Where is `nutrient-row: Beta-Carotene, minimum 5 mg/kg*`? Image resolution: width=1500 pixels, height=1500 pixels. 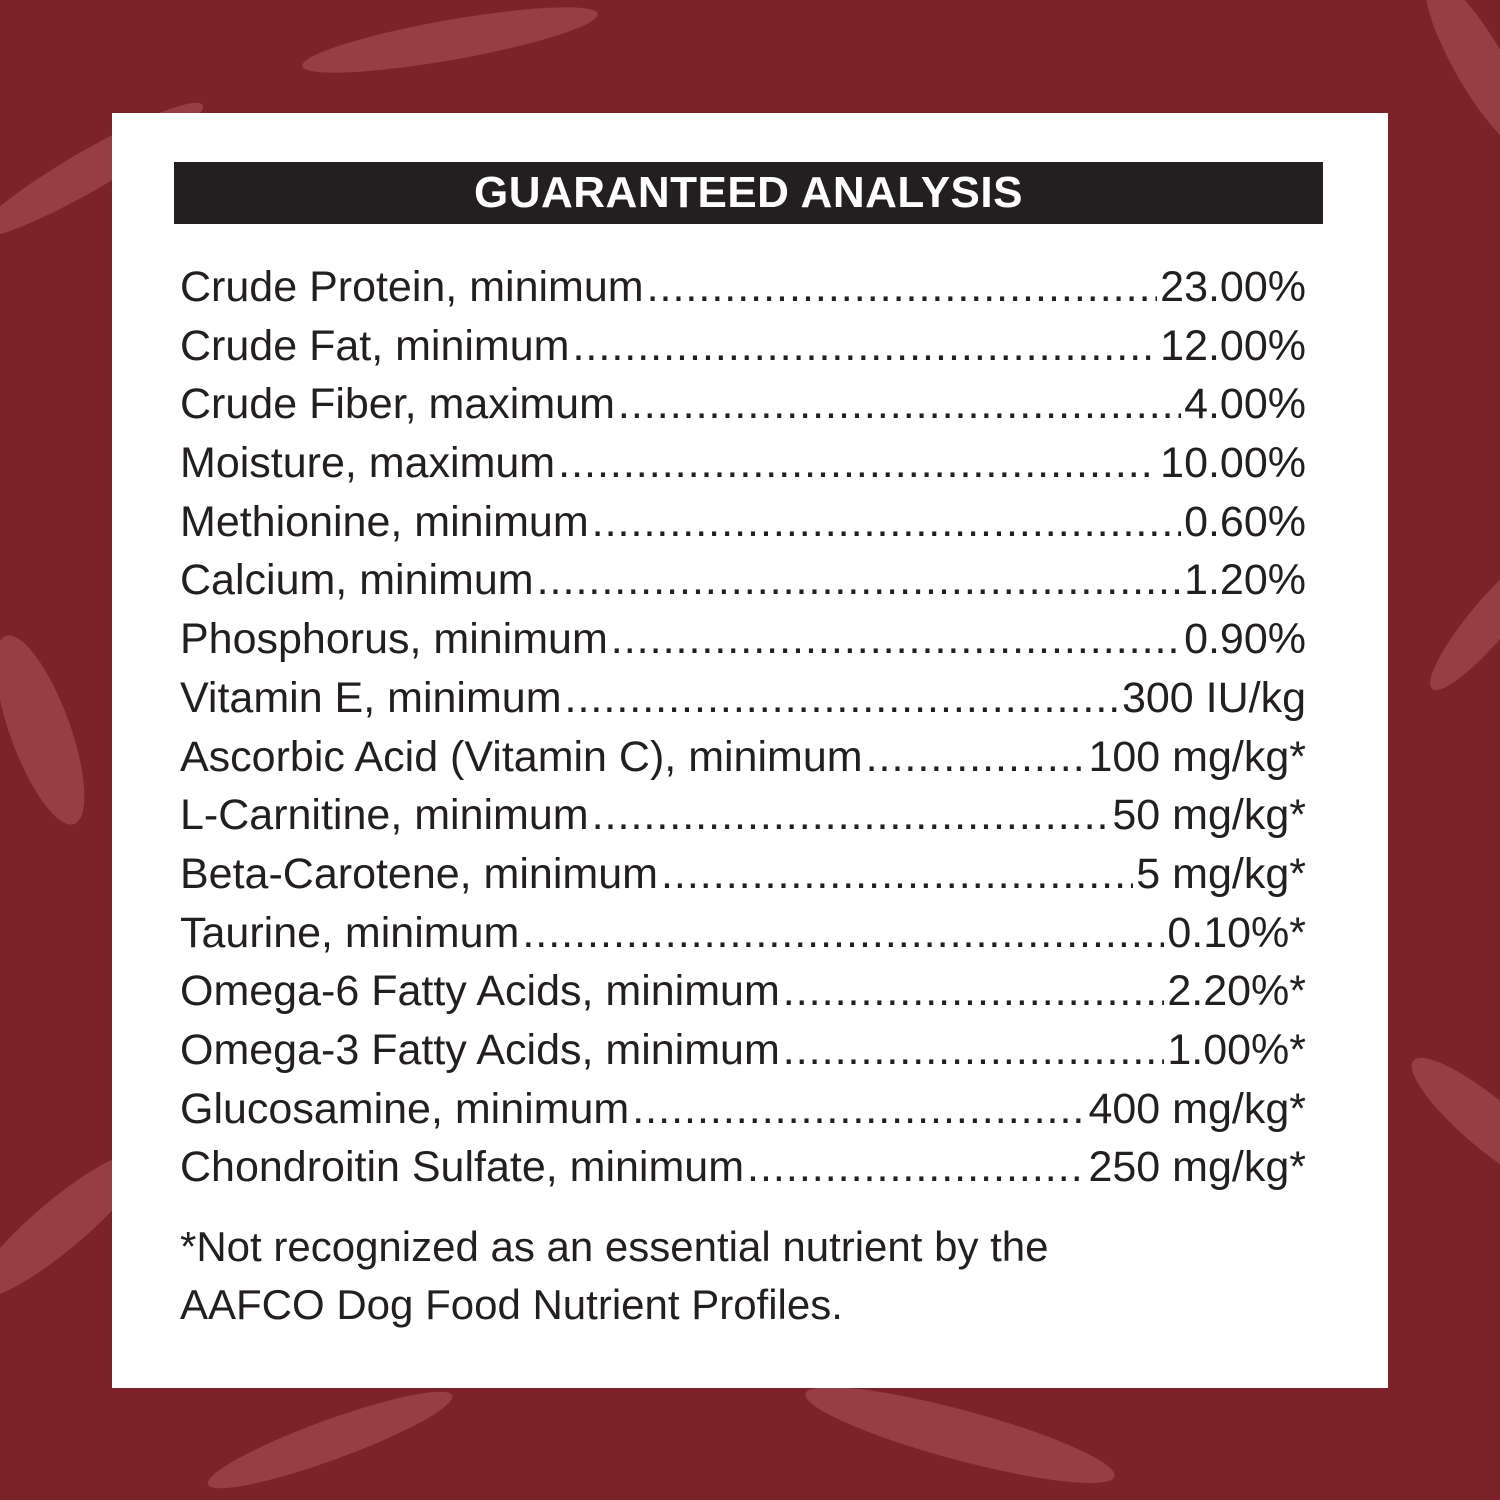
nutrient-row: Beta-Carotene, minimum 5 mg/kg* is located at coordinates (743, 879).